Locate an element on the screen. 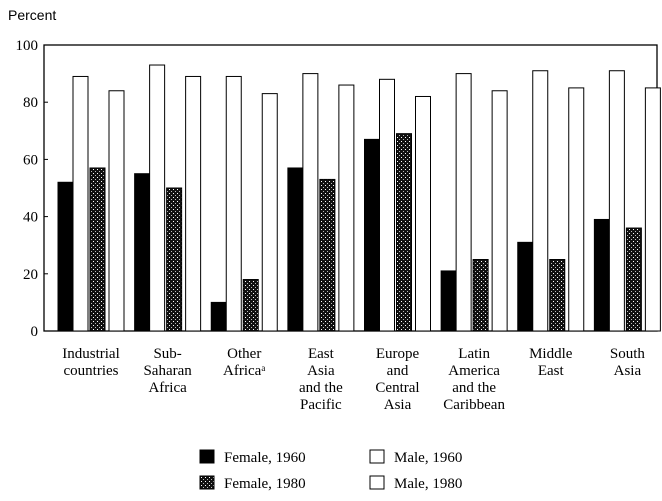  x-category-label: Central is located at coordinates (397, 388).